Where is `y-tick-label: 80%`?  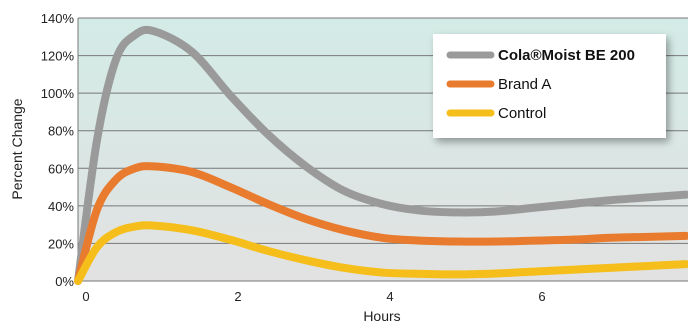
y-tick-label: 80% is located at coordinates (61, 131).